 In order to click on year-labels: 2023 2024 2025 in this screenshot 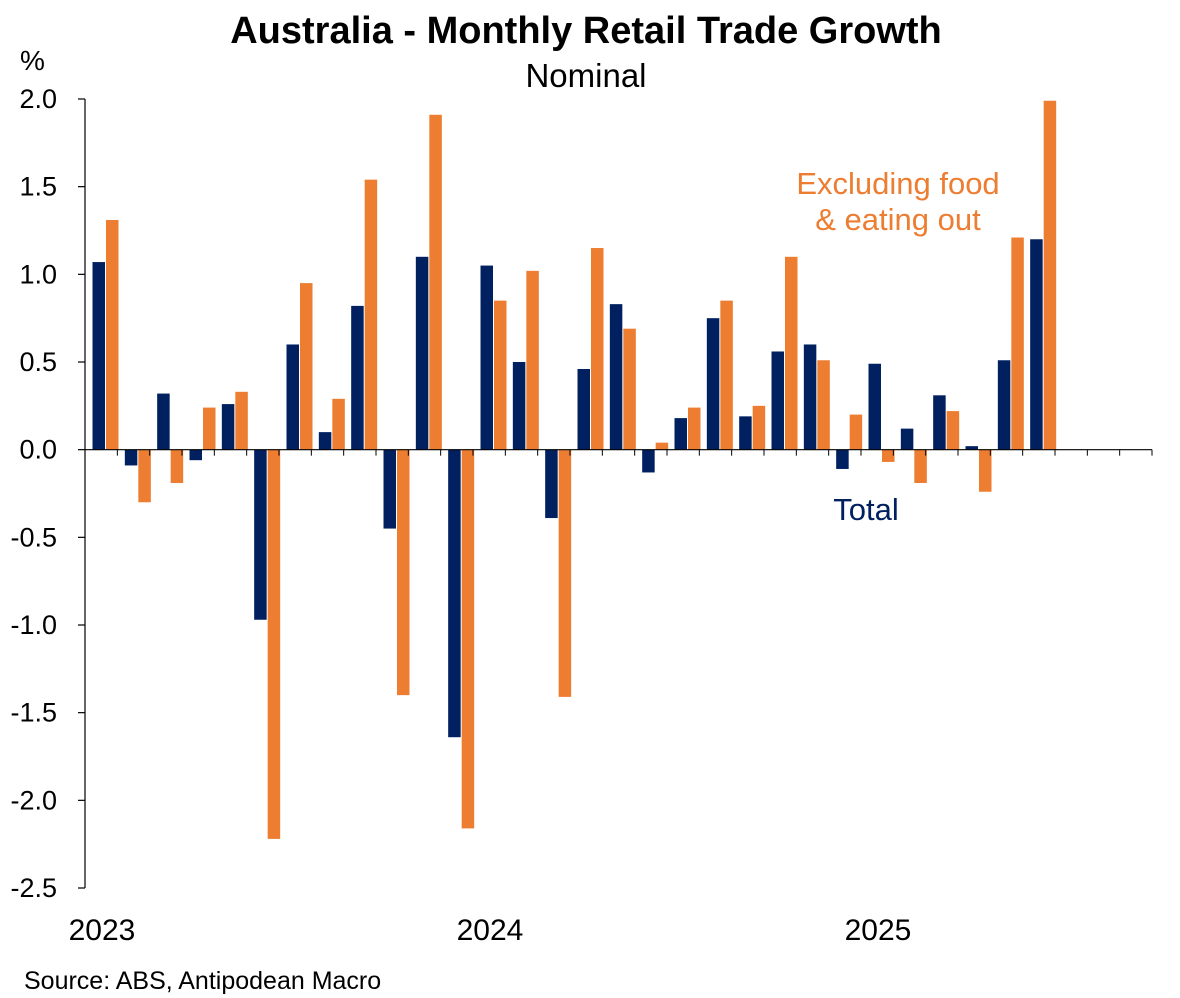, I will do `click(490, 930)`.